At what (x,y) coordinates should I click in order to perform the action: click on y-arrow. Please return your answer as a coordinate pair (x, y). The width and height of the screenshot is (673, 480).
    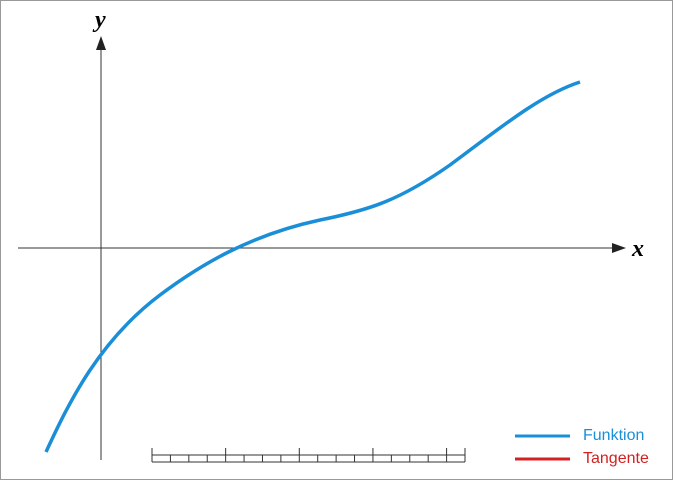
    Looking at the image, I should click on (101, 43).